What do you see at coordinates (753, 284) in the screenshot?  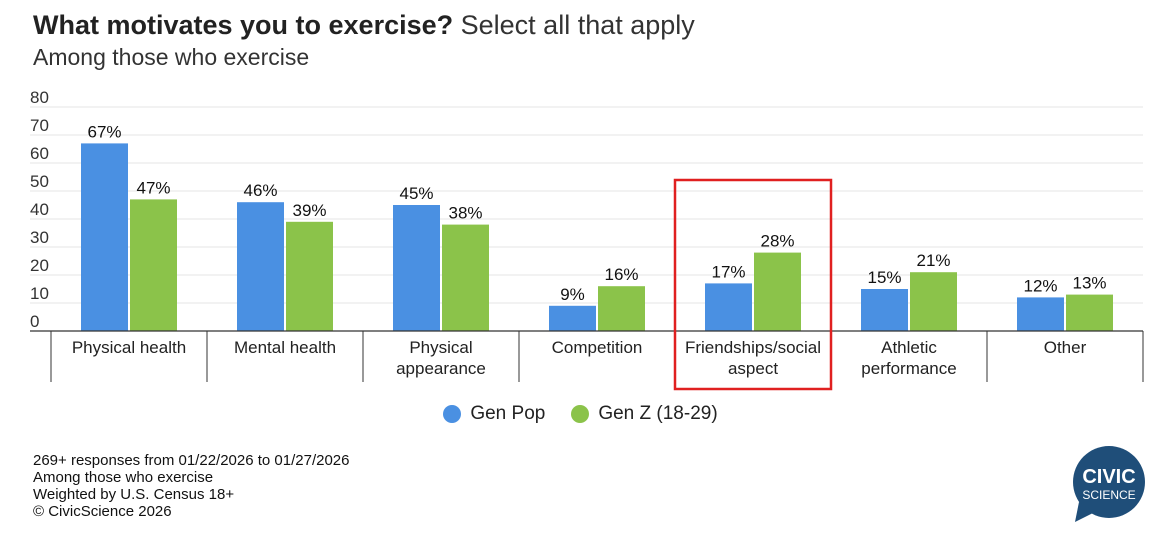 I see `highlight-box` at bounding box center [753, 284].